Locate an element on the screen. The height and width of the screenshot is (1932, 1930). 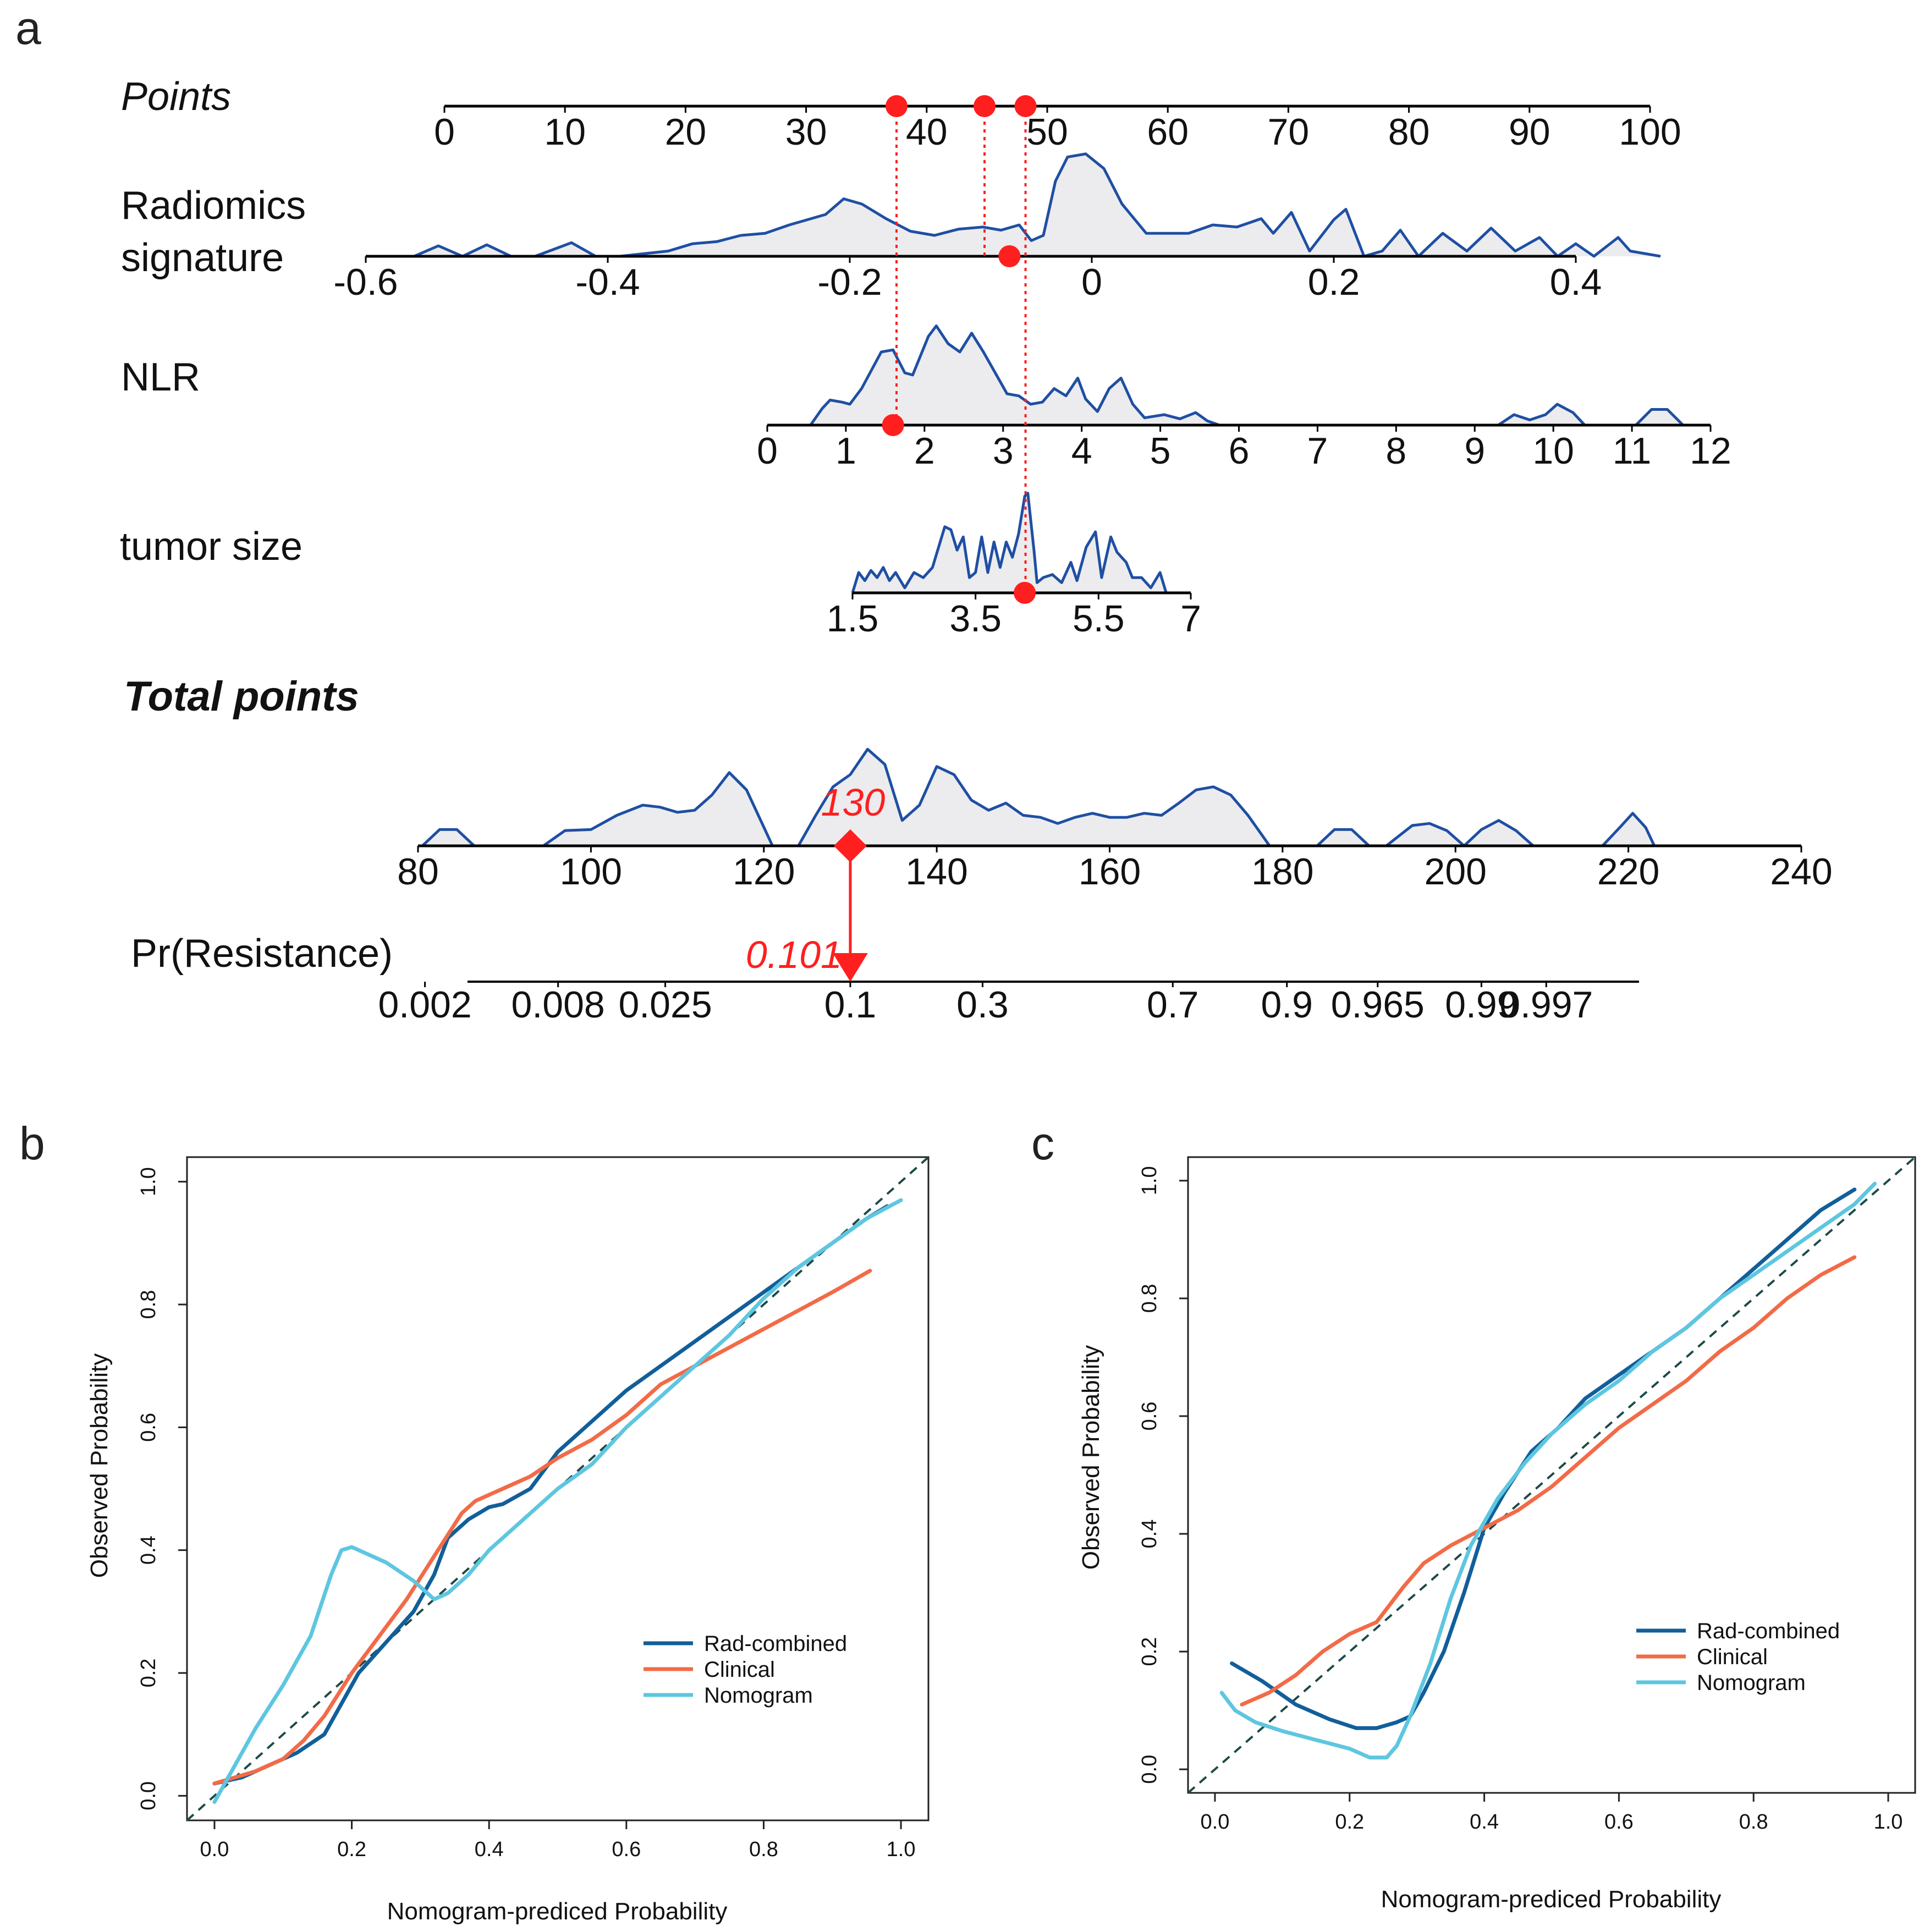
tick-label-pr-resistance: 0.002 is located at coordinates (425, 1005).